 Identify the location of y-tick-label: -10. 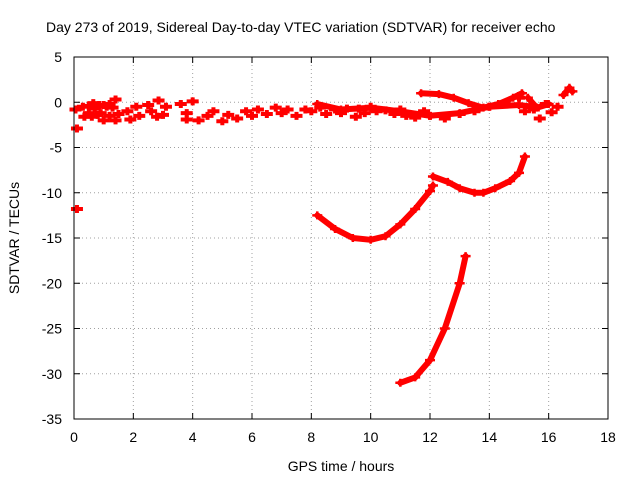
(52, 193).